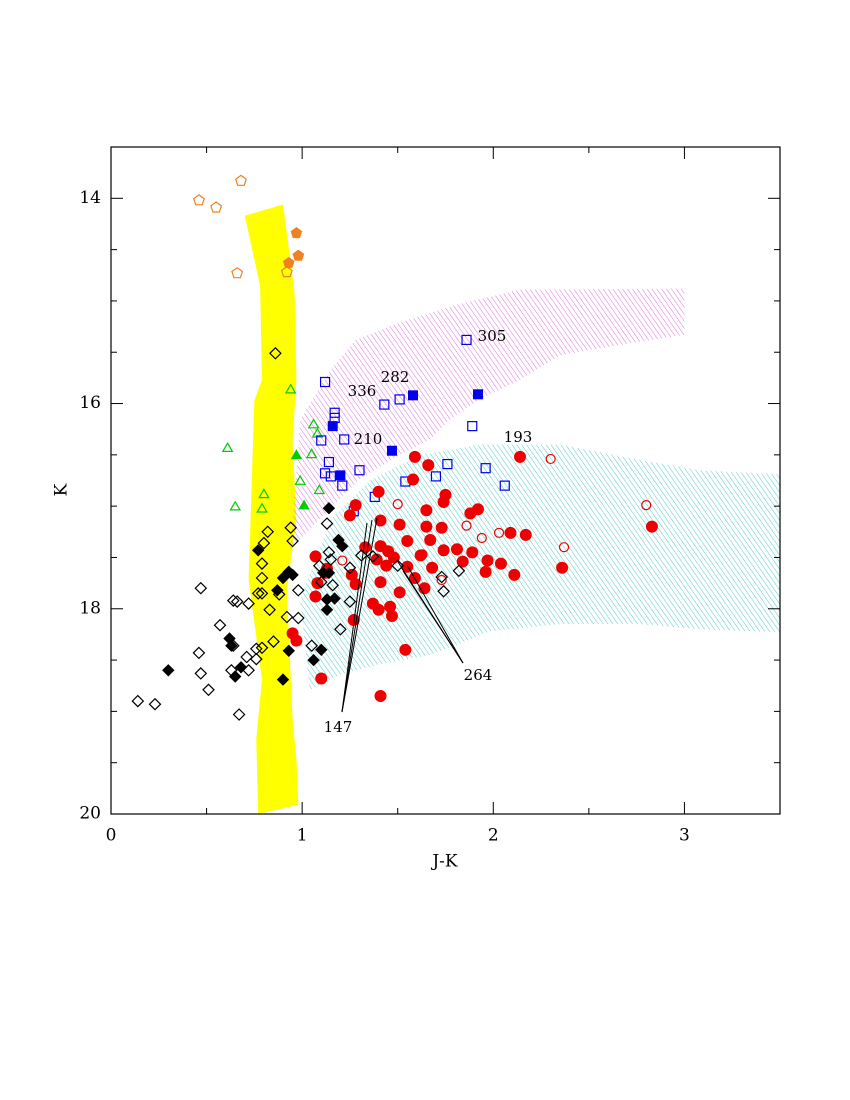 The image size is (850, 1100). Describe the element at coordinates (111, 836) in the screenshot. I see `x-tick-label: 0` at that location.